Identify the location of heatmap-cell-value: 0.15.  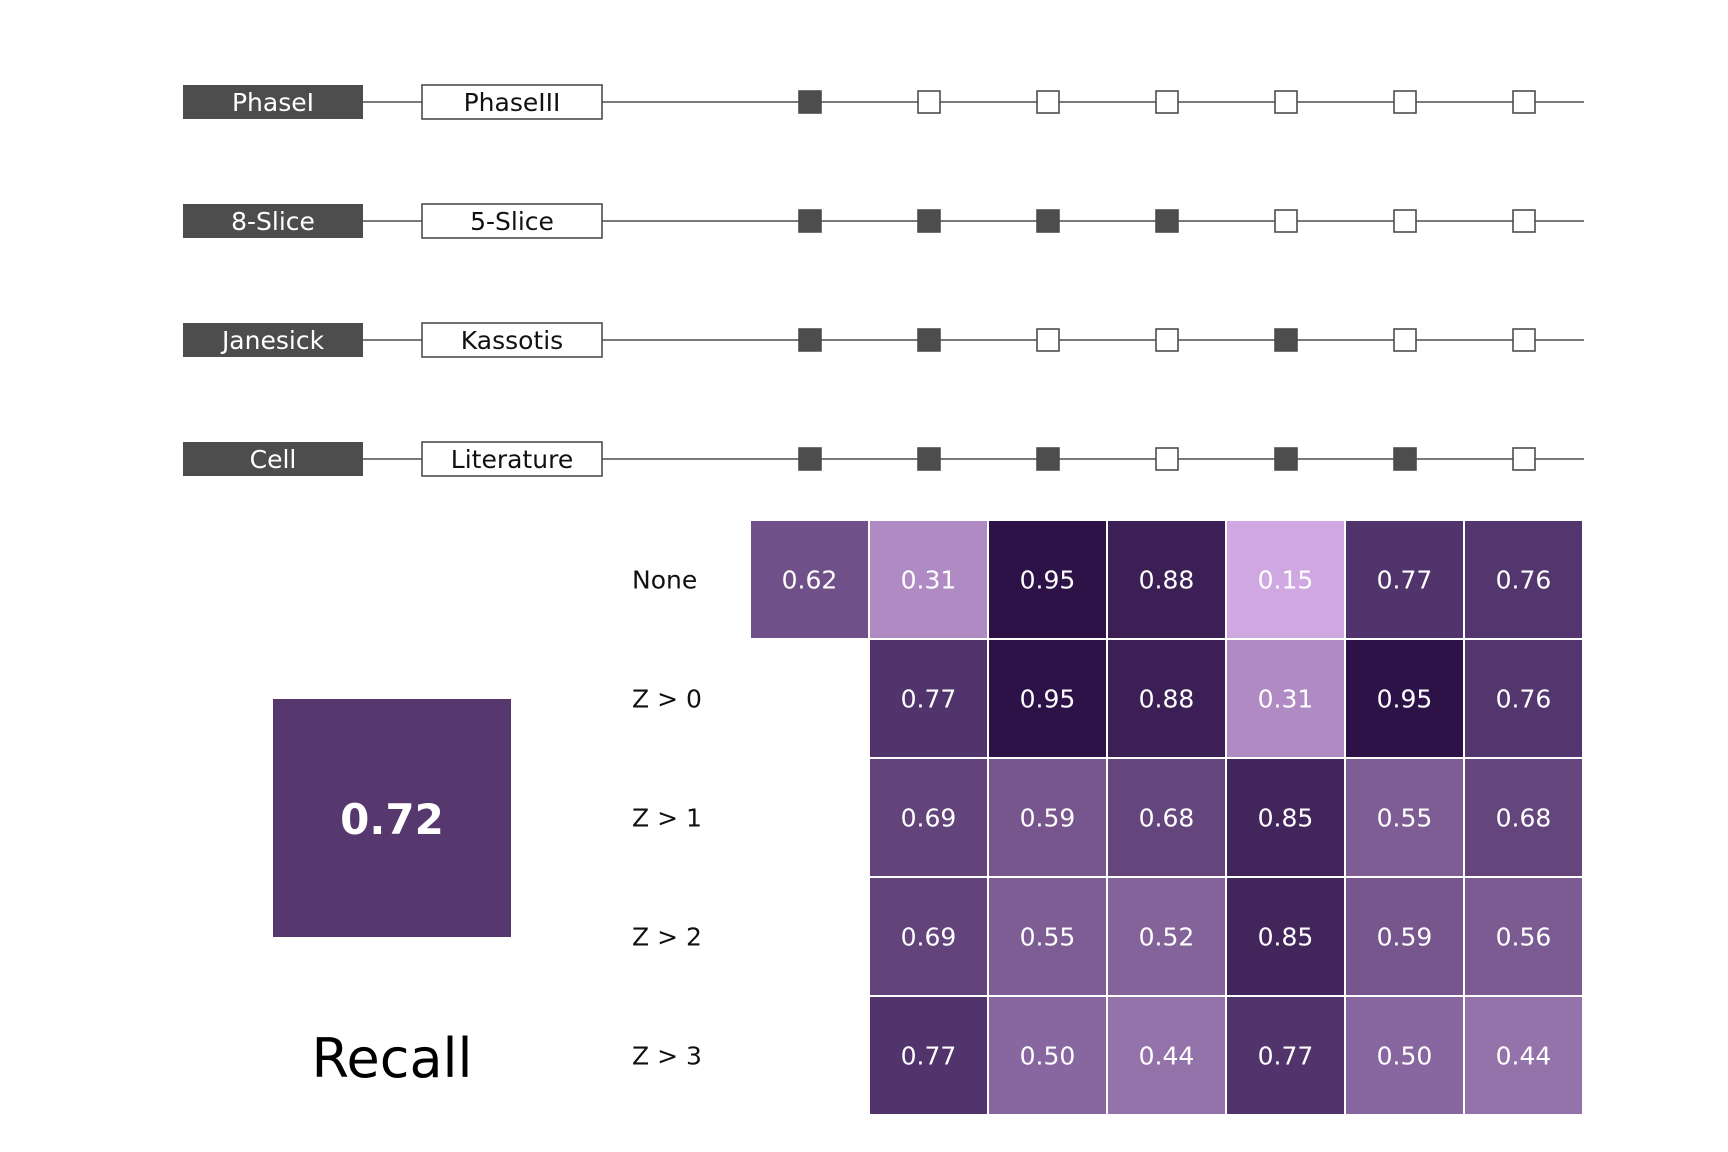
(1286, 580).